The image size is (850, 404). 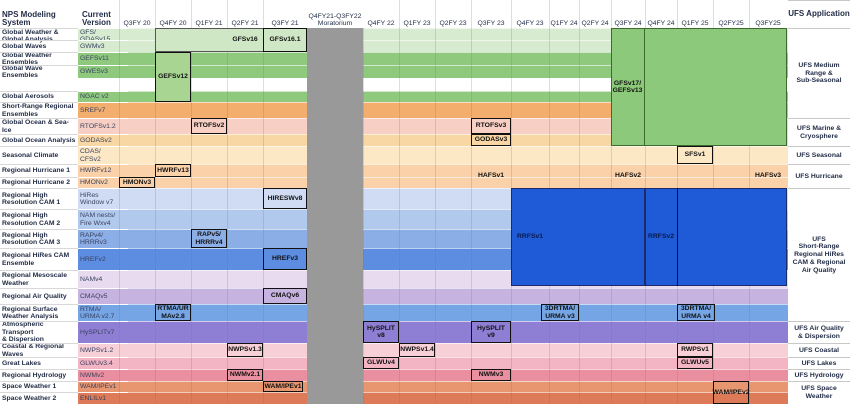 What do you see at coordinates (209, 24) in the screenshot?
I see `quarter-header: Q1 FY 21` at bounding box center [209, 24].